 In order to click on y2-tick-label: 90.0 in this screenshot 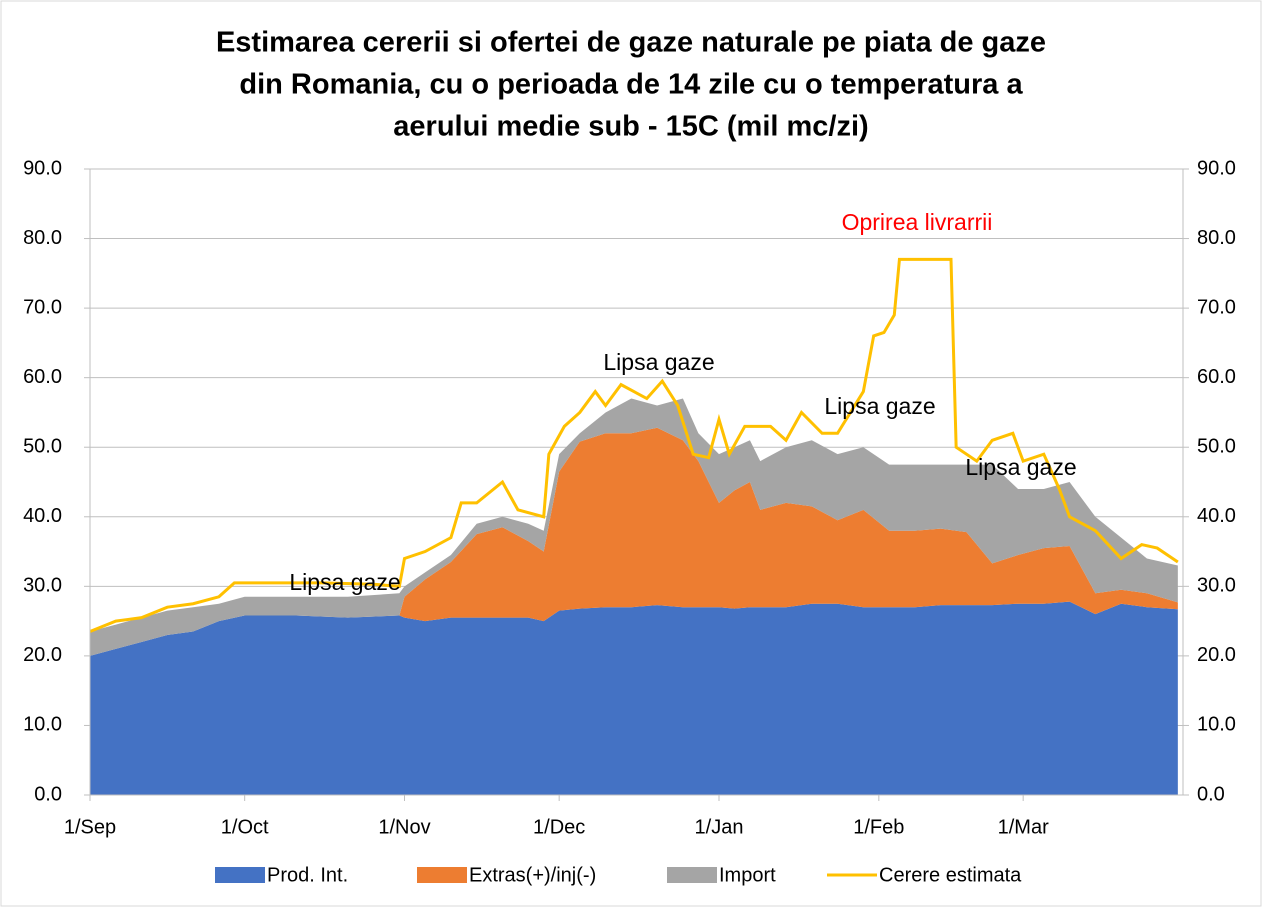, I will do `click(1216, 168)`.